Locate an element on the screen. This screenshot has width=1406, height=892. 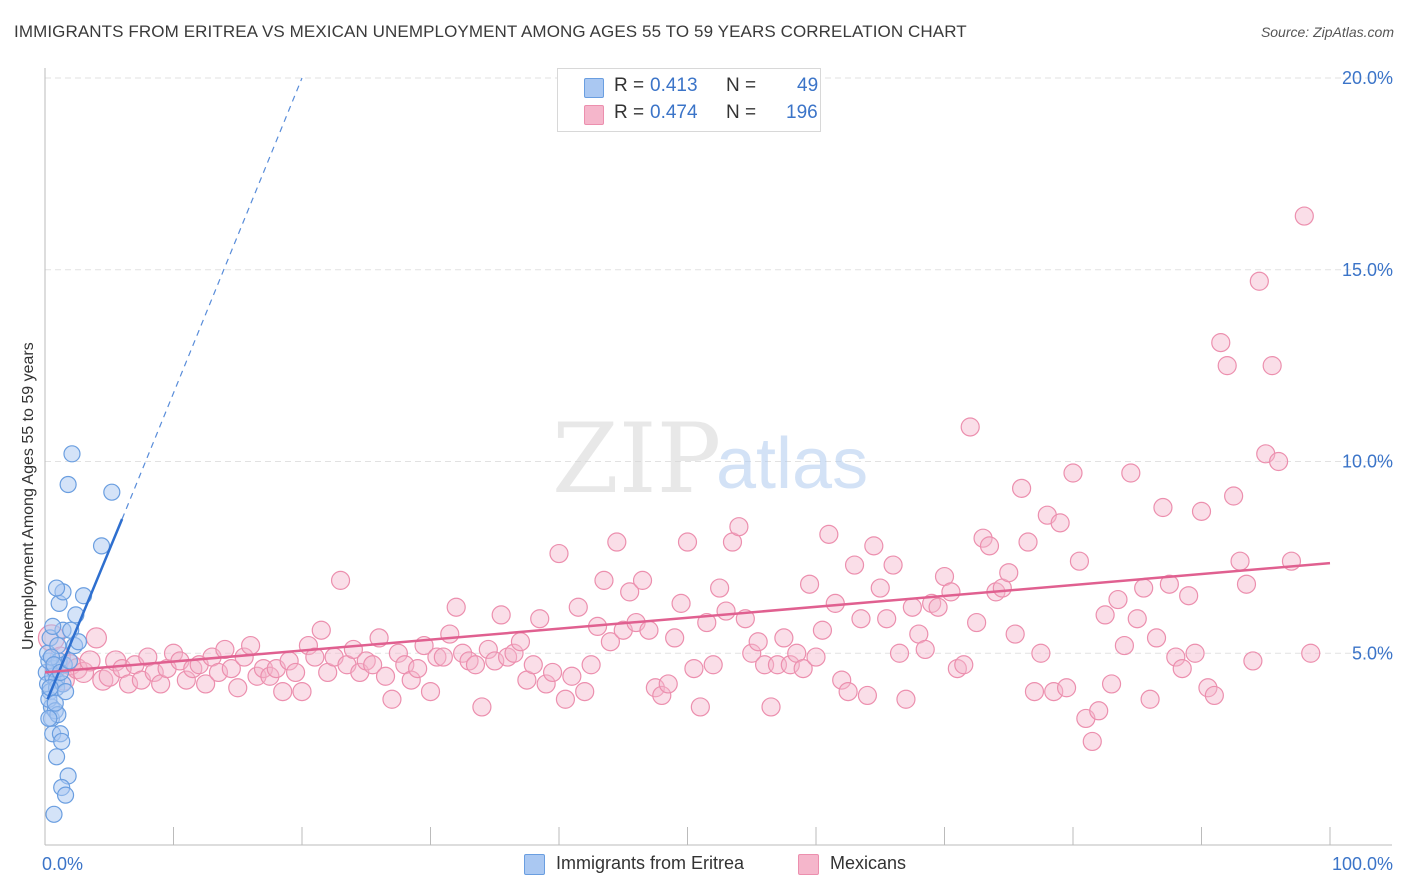
source-label: Source: ZipAtlas.com is located at coordinates (1327, 32).